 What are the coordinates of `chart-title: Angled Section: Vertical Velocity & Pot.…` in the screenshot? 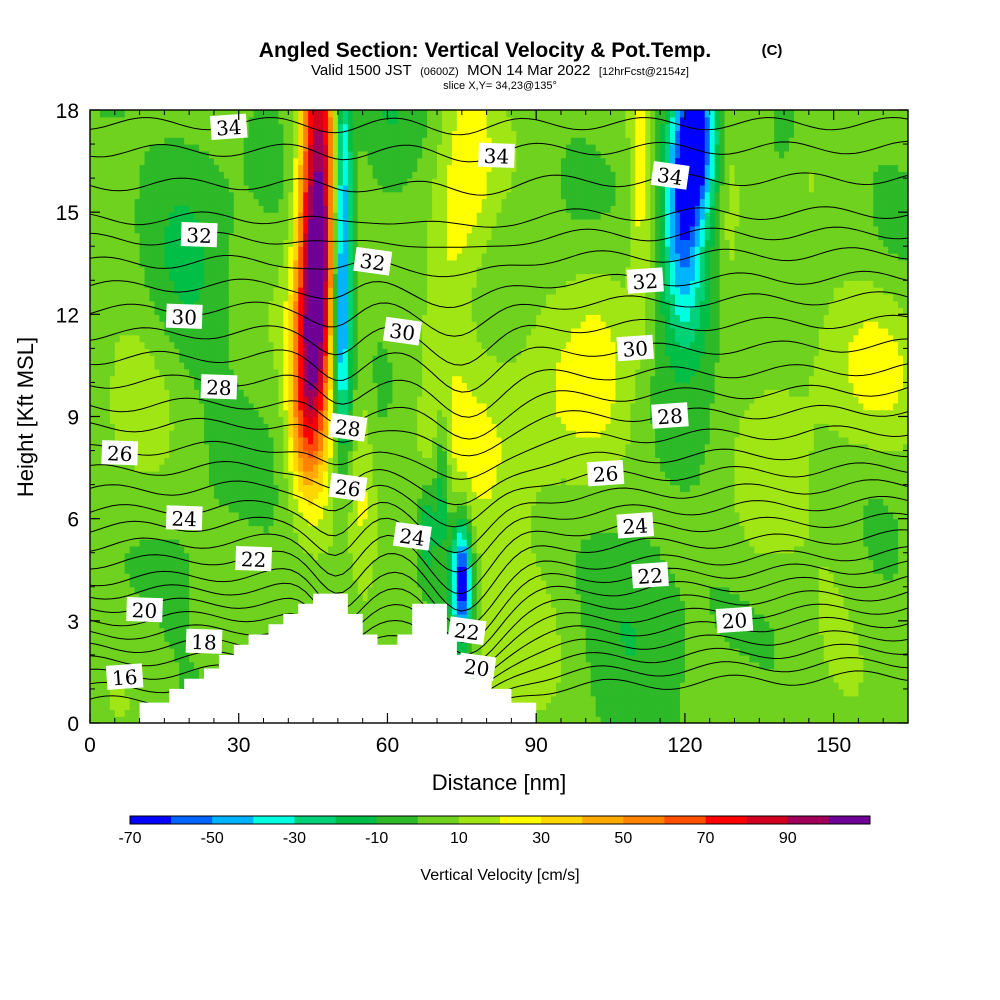 It's located at (485, 50).